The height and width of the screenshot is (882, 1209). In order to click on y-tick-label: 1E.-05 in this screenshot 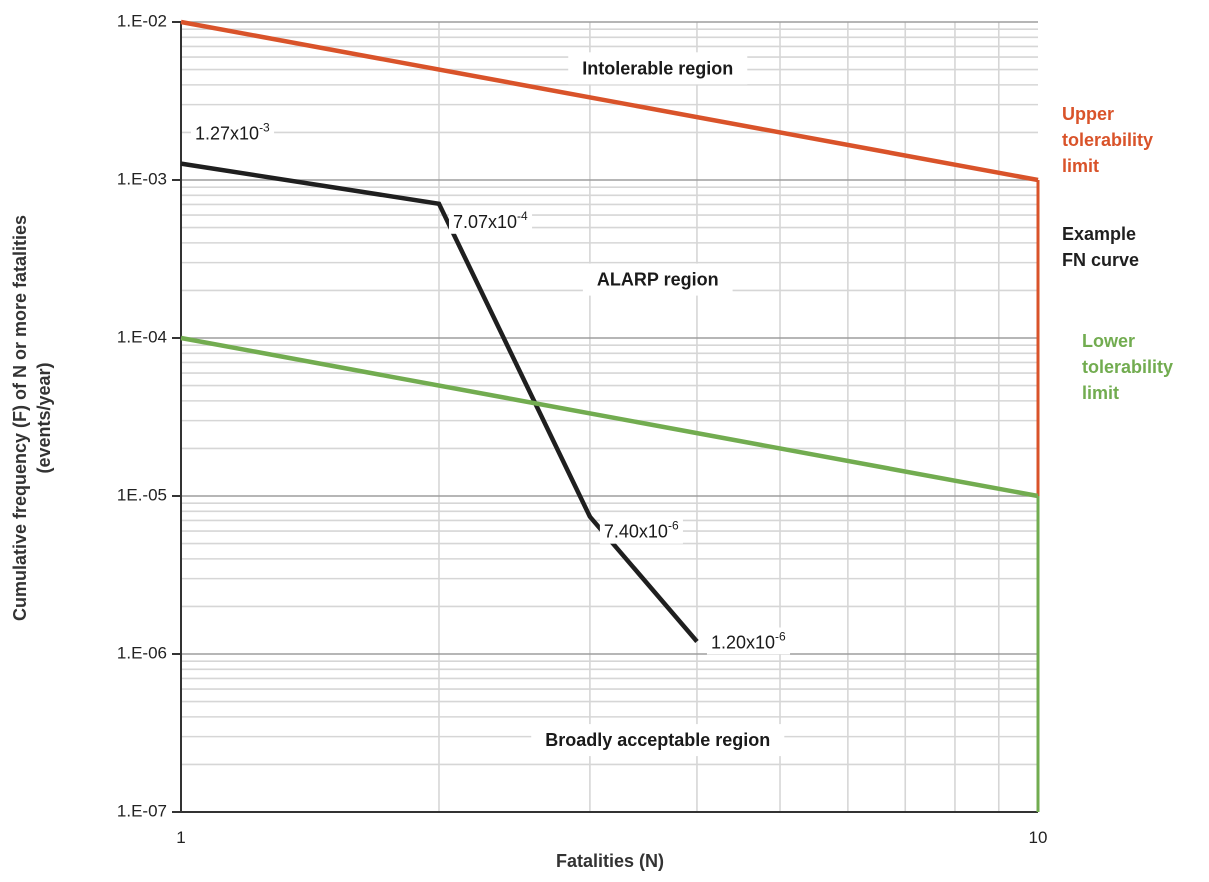, I will do `click(142, 494)`.